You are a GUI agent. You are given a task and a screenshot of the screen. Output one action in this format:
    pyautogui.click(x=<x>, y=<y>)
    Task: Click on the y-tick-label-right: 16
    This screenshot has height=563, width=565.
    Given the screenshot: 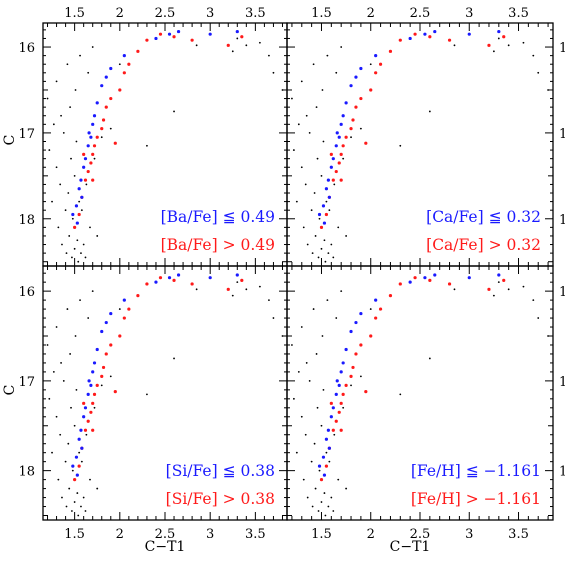 What is the action you would take?
    pyautogui.click(x=562, y=292)
    